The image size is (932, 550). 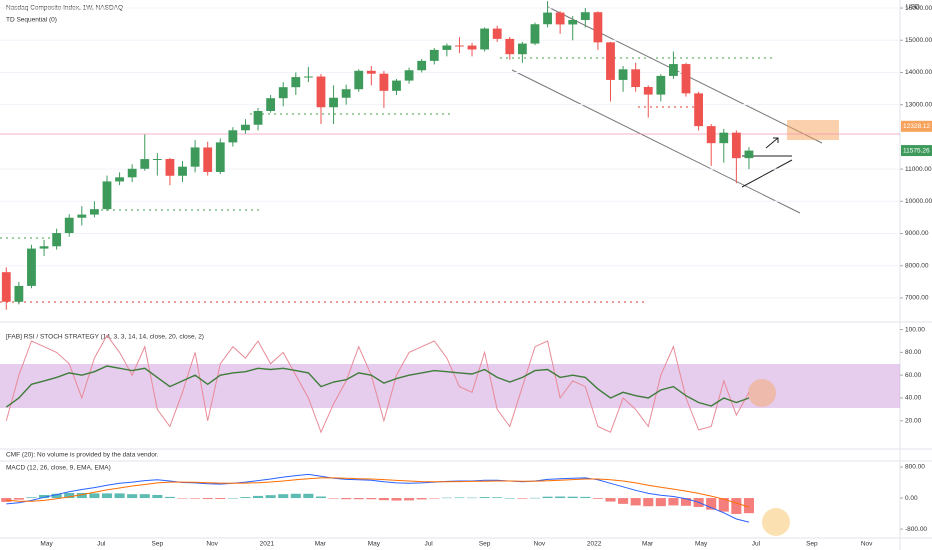 What do you see at coordinates (267, 544) in the screenshot?
I see `x-tick-label: 2021` at bounding box center [267, 544].